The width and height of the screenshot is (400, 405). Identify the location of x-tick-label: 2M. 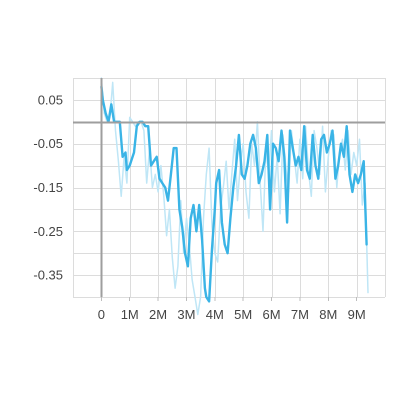
(158, 314).